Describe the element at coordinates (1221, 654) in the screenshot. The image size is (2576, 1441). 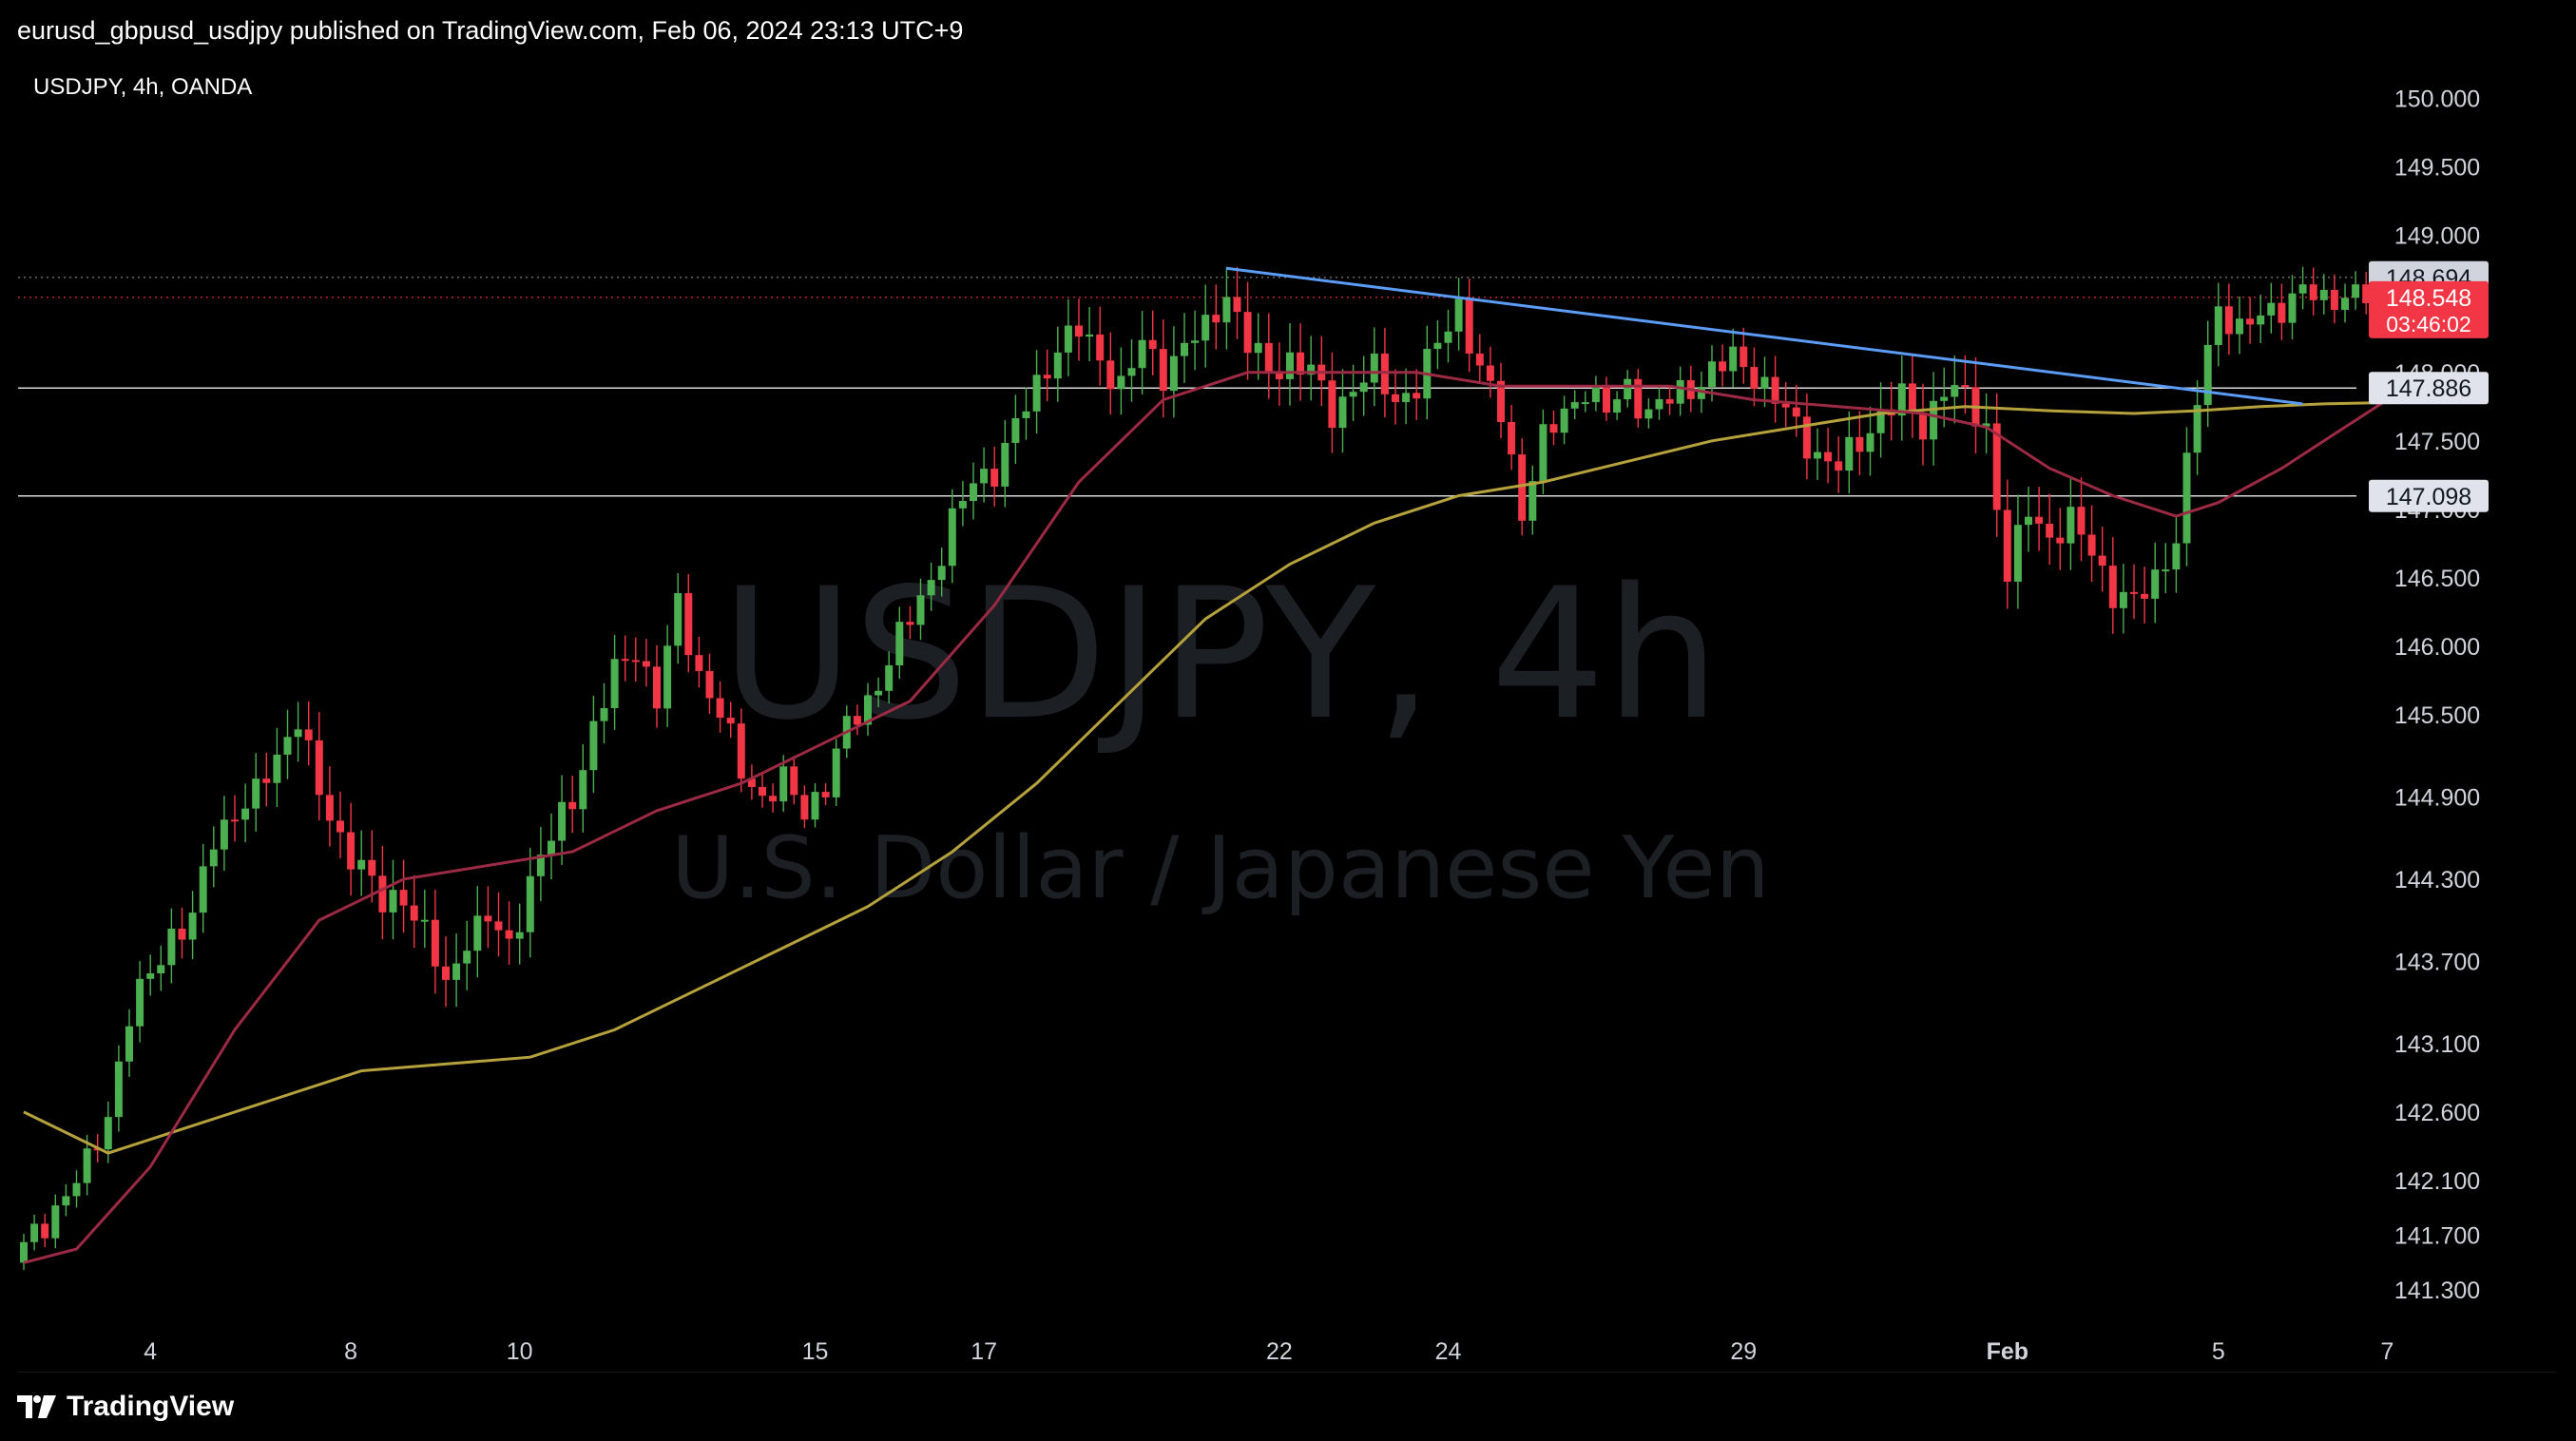
I see `watermark-symbol: USDJPY, 4h` at that location.